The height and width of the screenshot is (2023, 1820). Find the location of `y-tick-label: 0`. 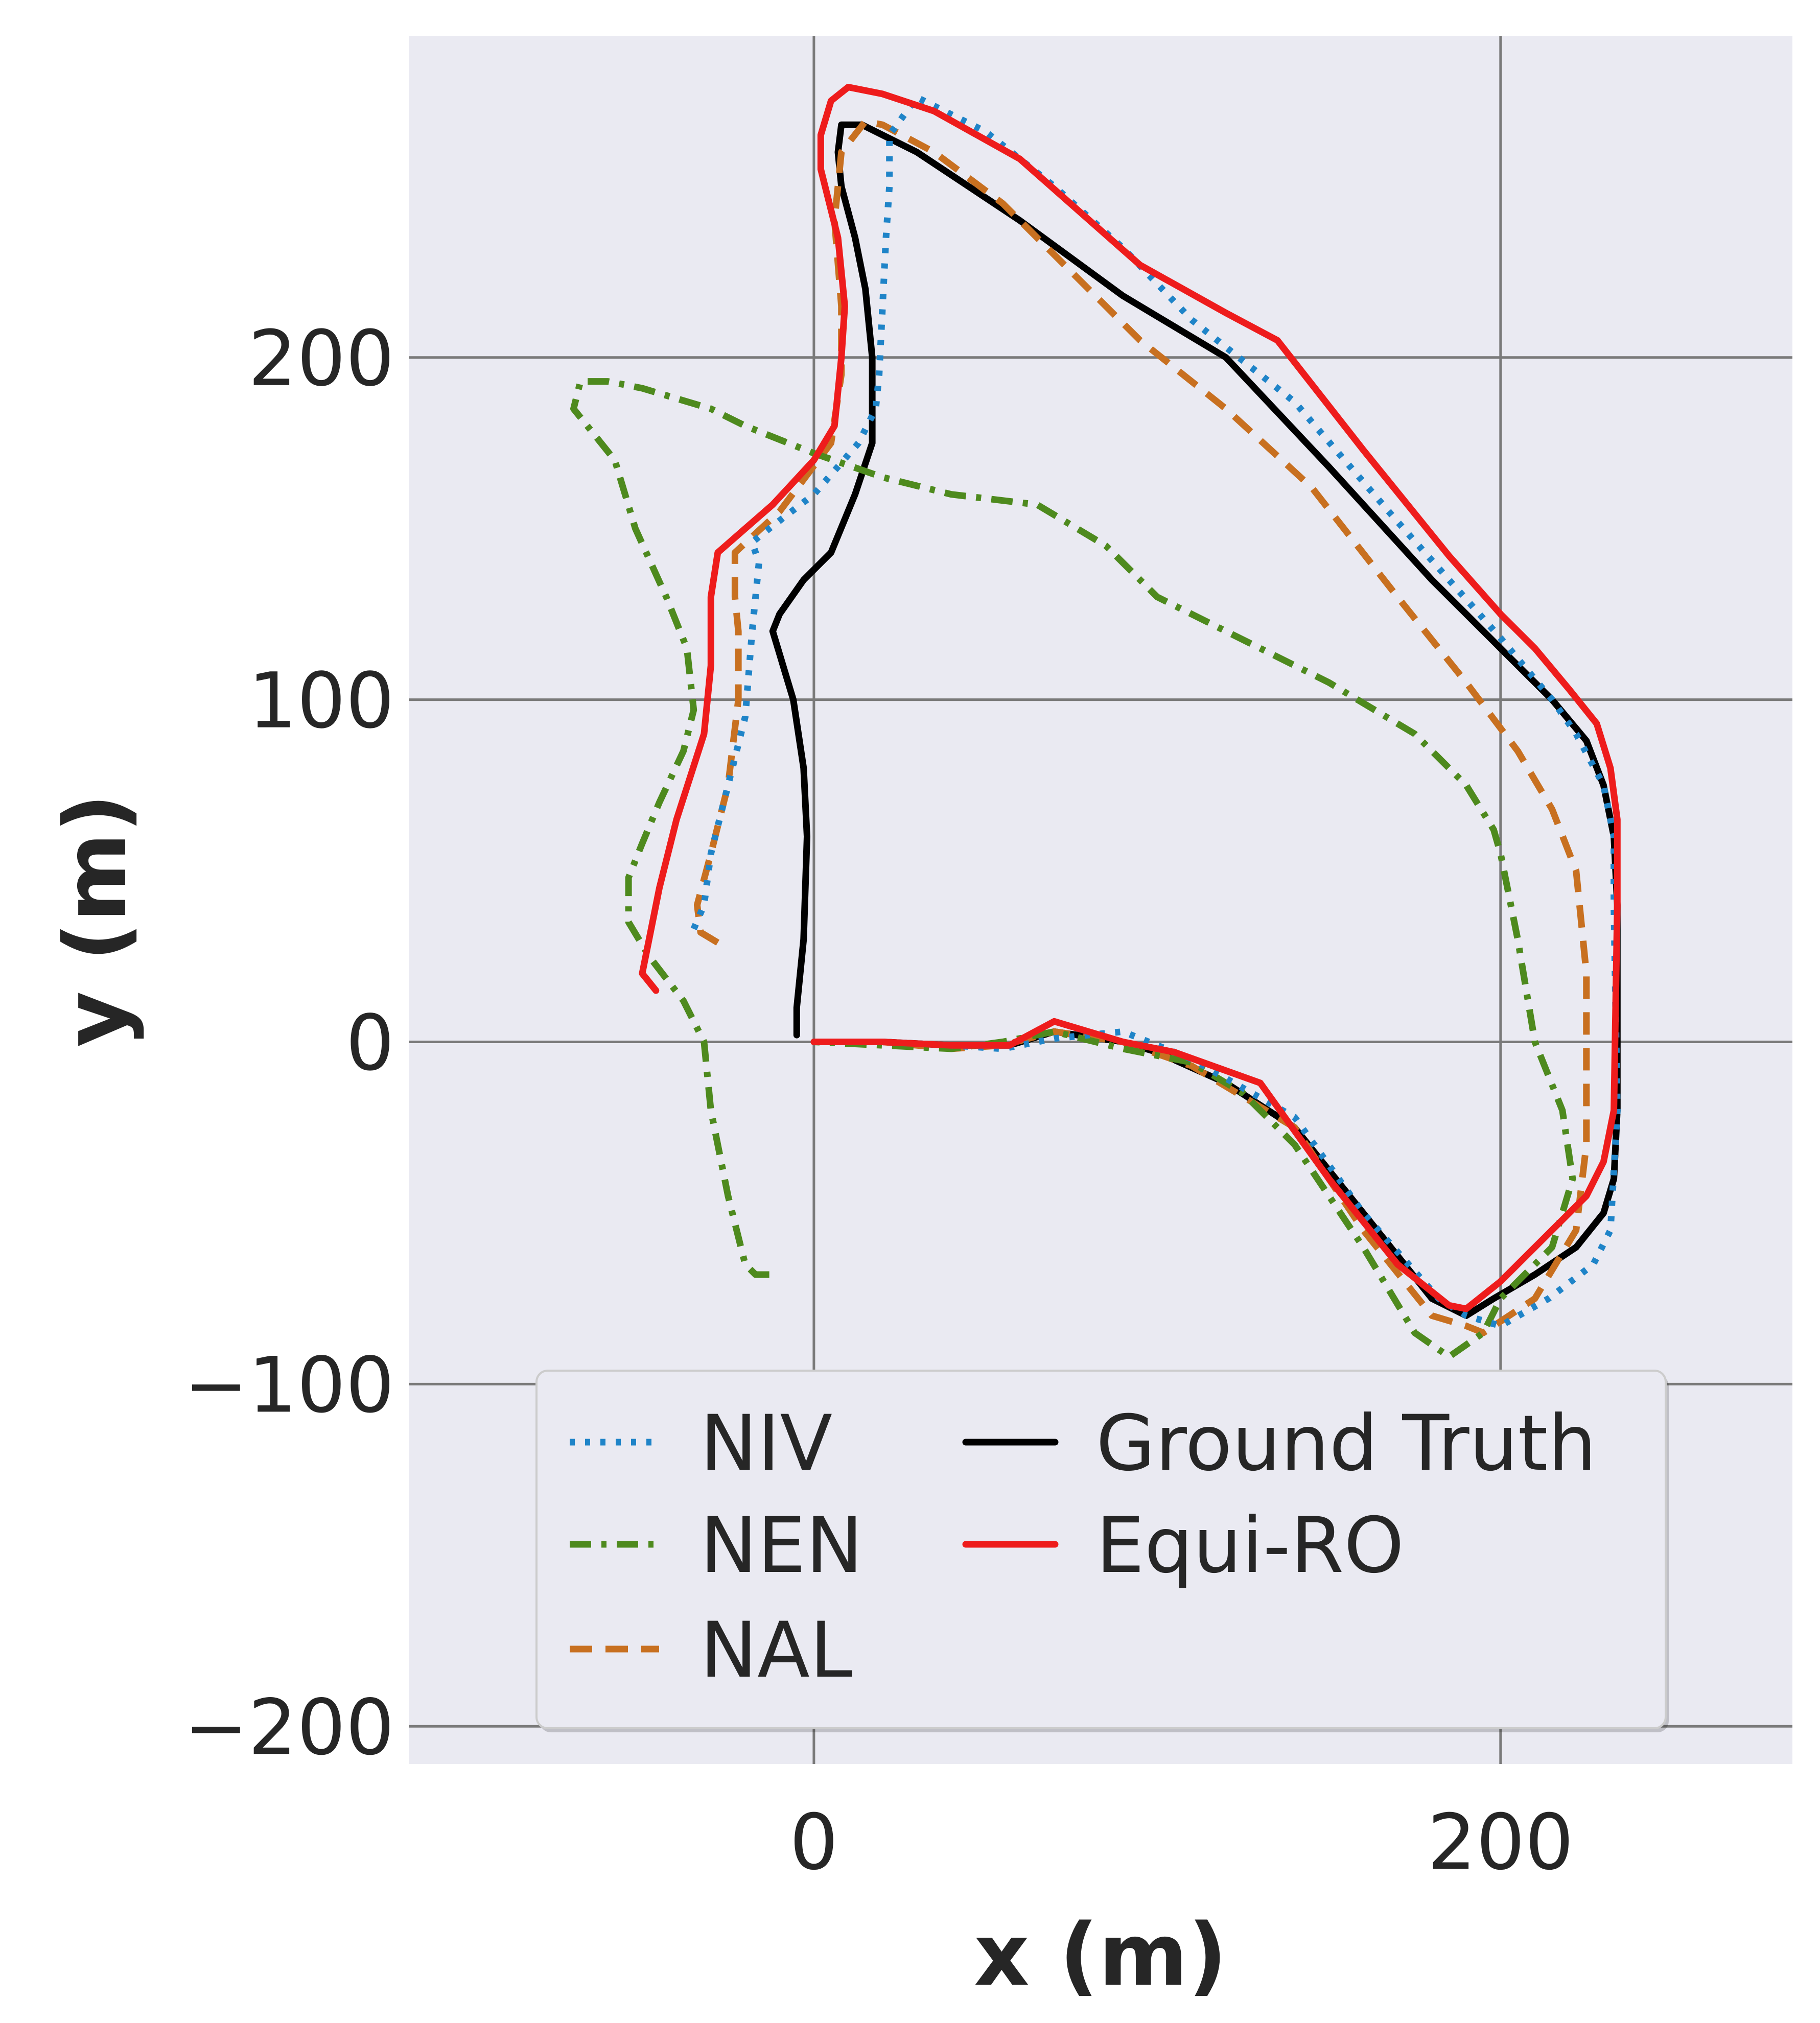

y-tick-label: 0 is located at coordinates (370, 1044).